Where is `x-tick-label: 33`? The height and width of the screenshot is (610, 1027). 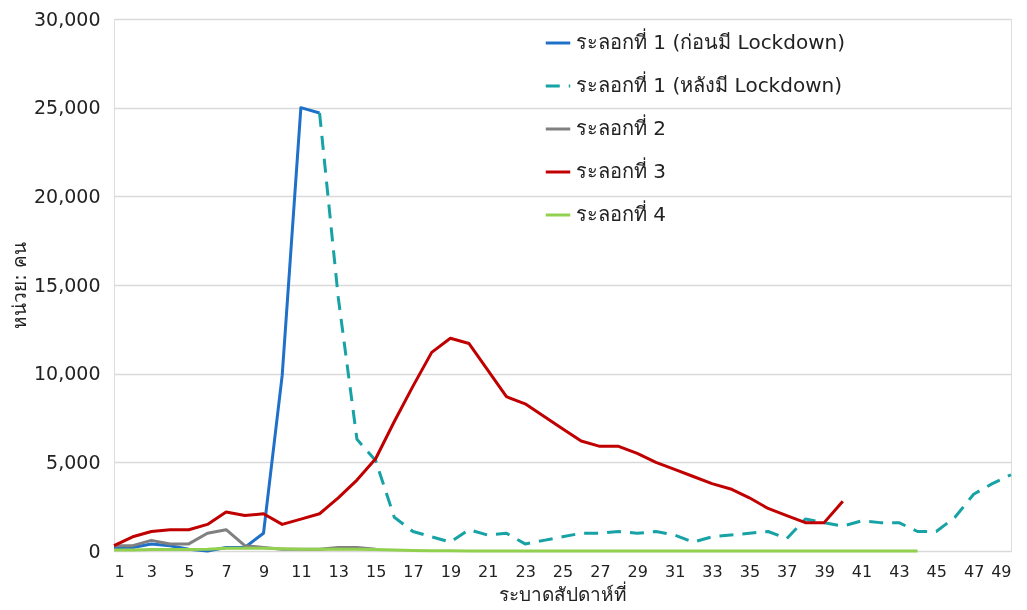 x-tick-label: 33 is located at coordinates (712, 571).